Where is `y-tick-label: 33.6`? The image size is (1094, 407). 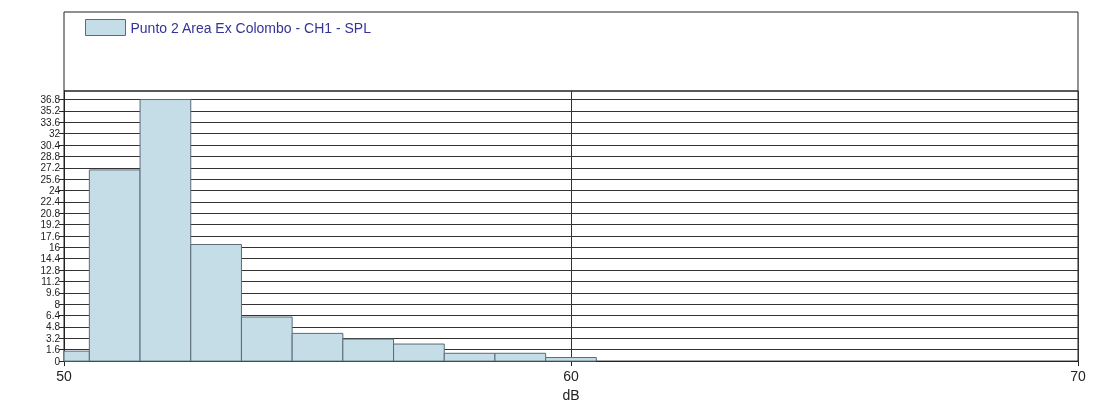
y-tick-label: 33.6 is located at coordinates (50, 122).